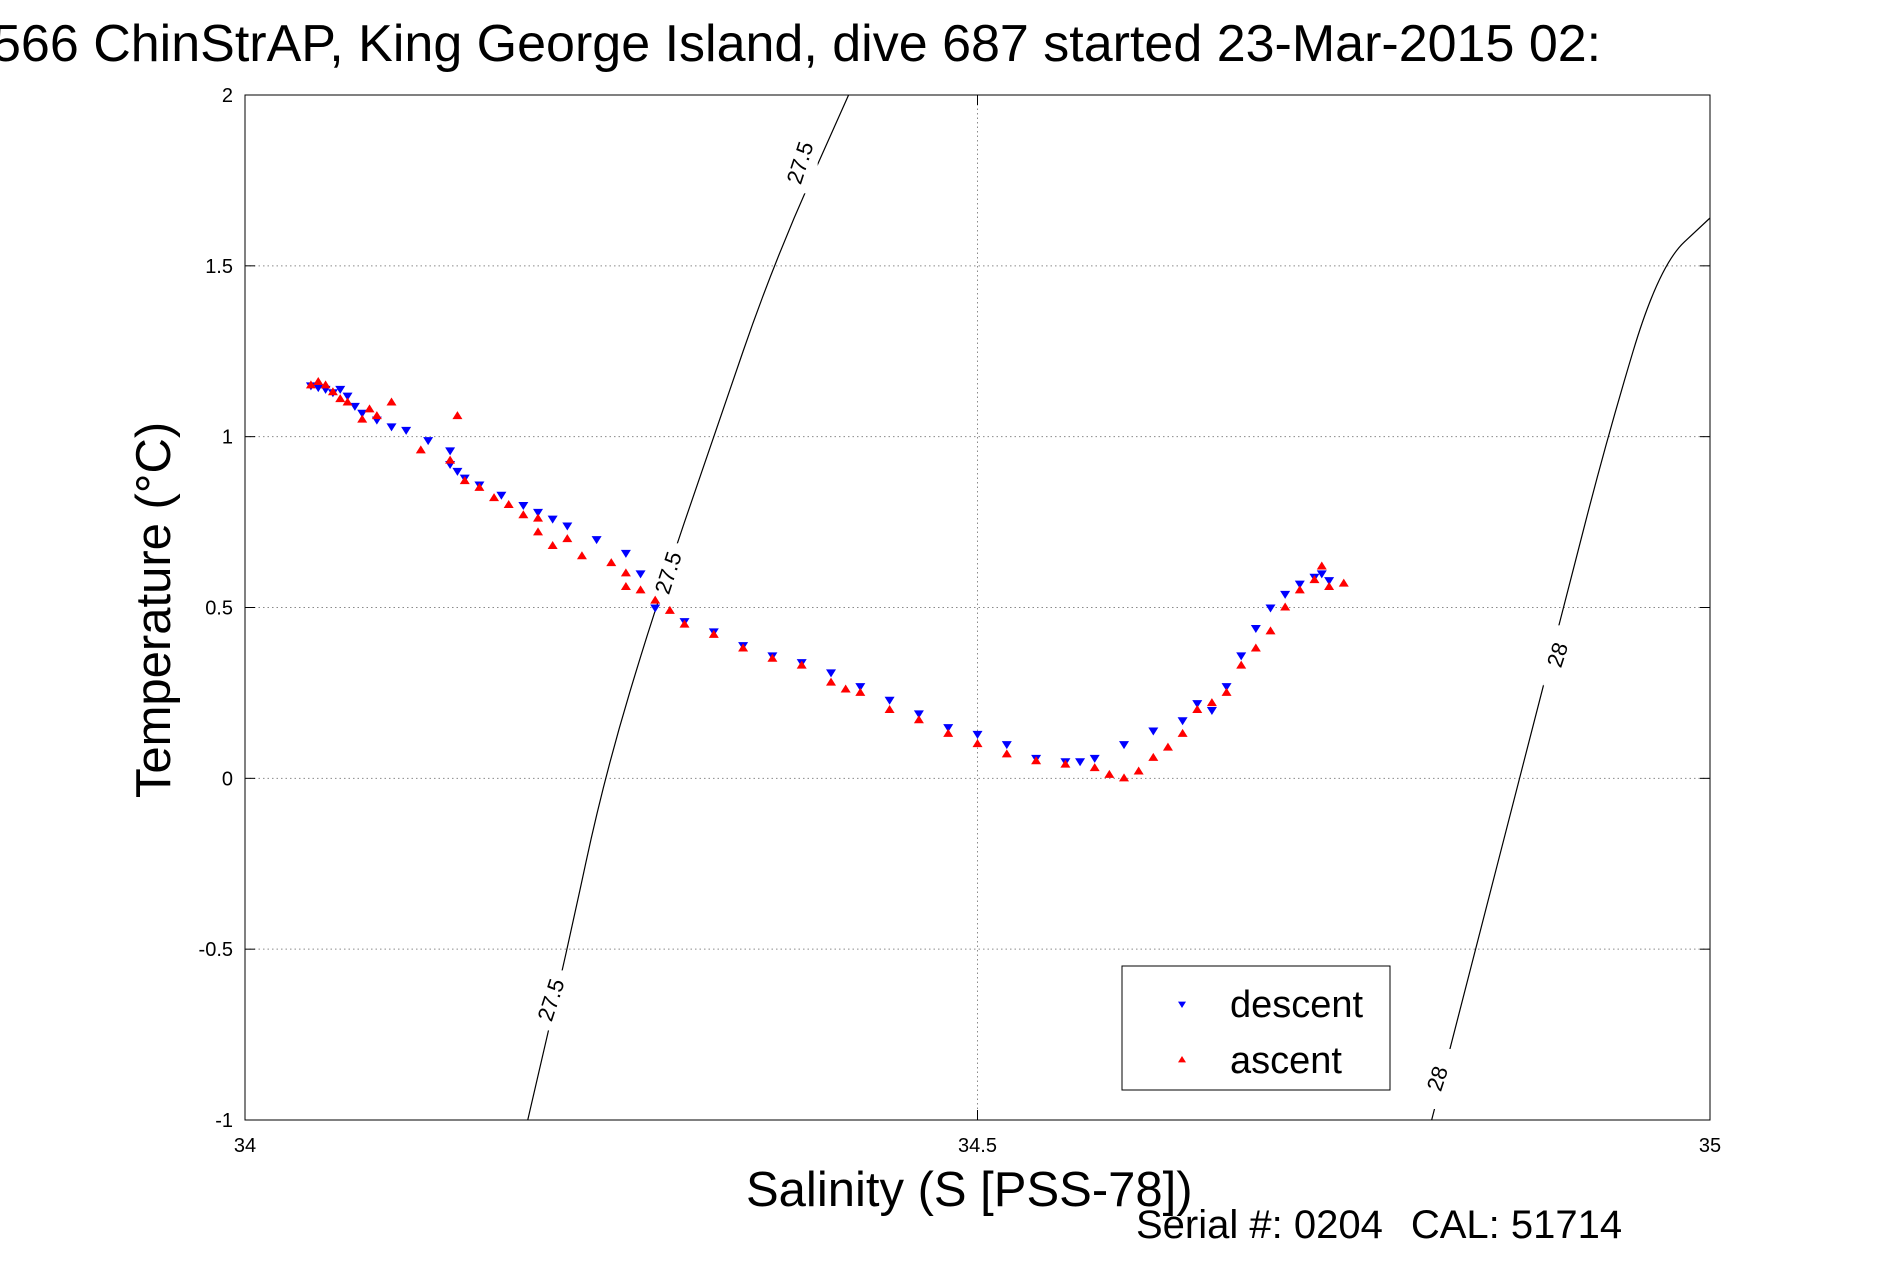 The image size is (1891, 1262). Describe the element at coordinates (1256, 1028) in the screenshot. I see `legend-box` at that location.